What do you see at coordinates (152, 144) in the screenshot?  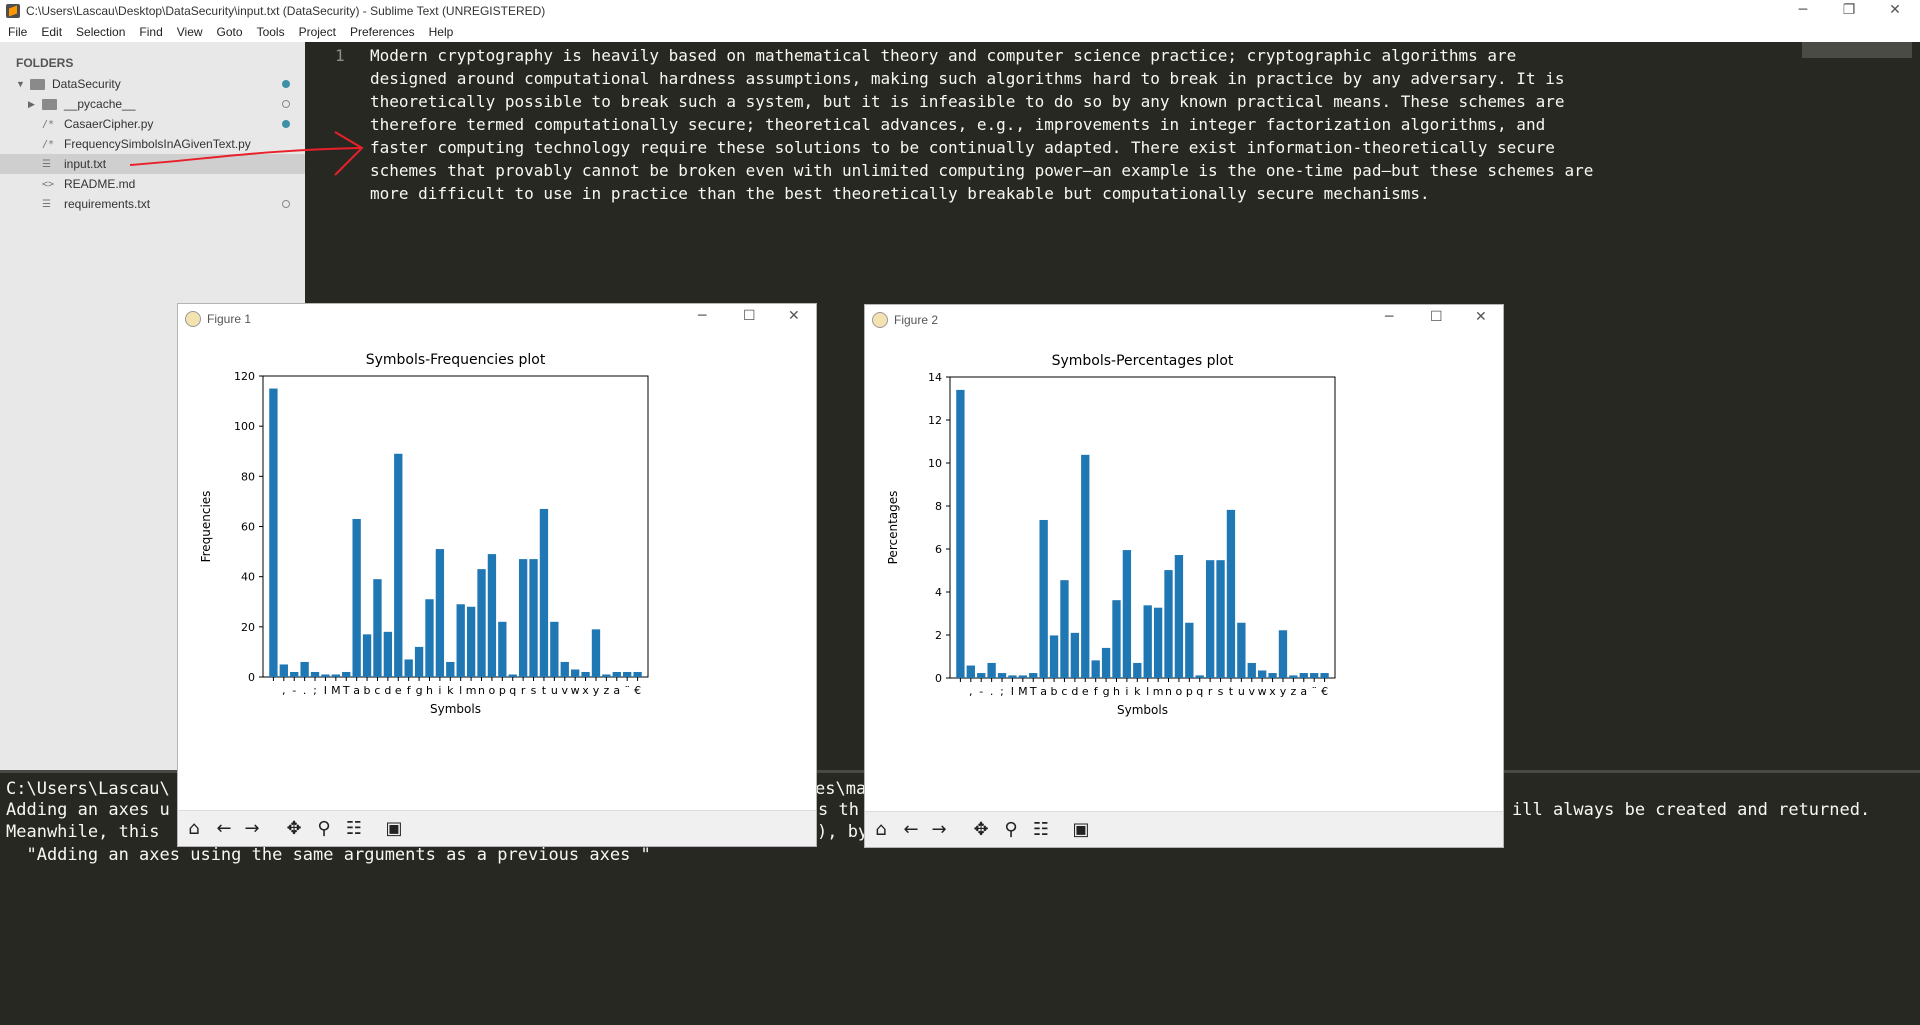 I see `tree-item-frequency: /* FrequencySimbolsInAGivenText.py` at bounding box center [152, 144].